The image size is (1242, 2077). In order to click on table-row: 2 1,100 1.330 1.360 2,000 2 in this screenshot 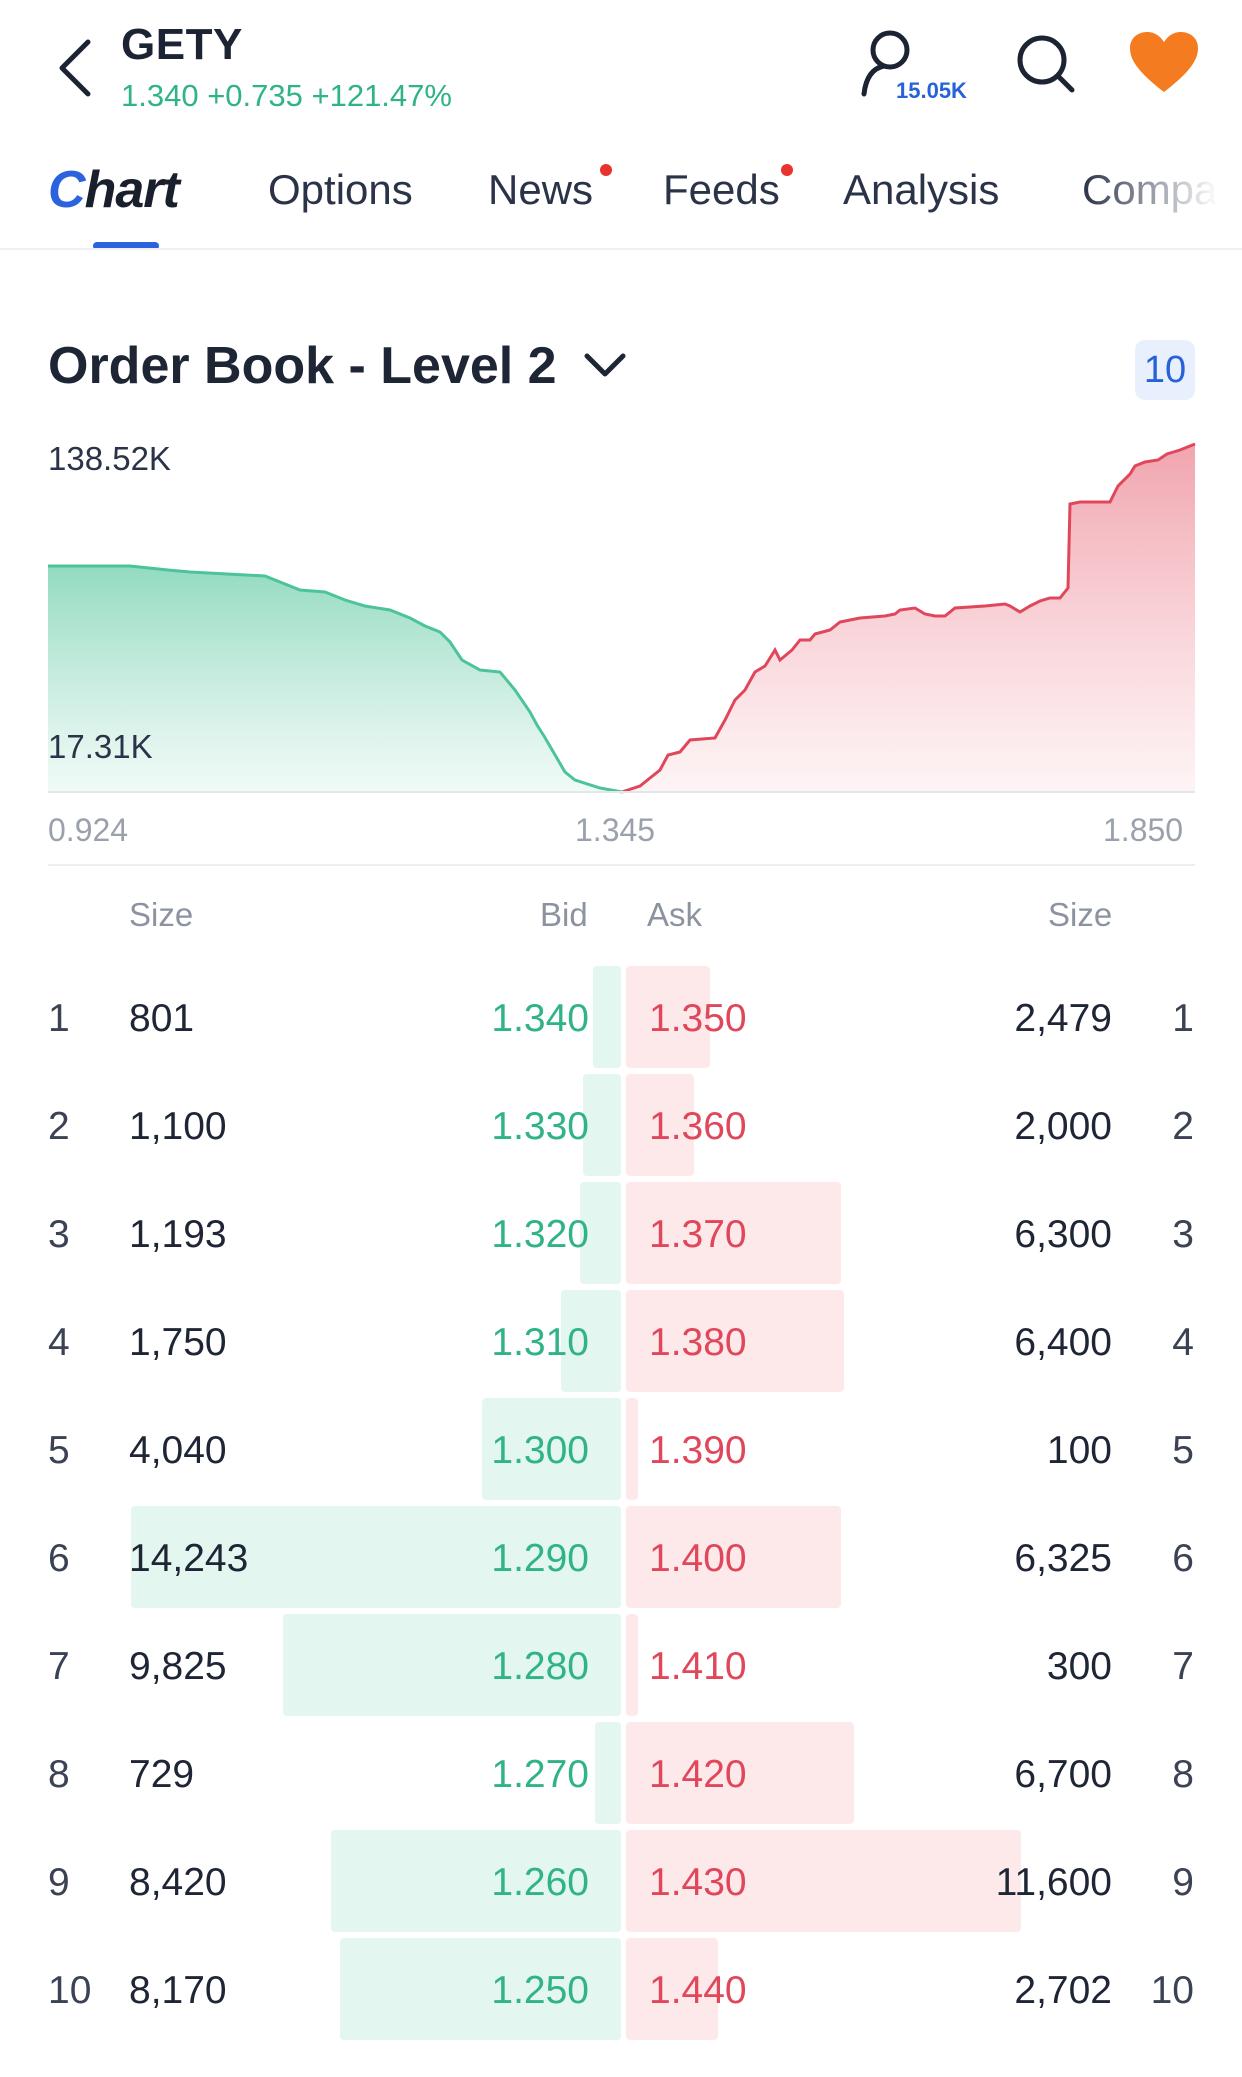, I will do `click(621, 1125)`.